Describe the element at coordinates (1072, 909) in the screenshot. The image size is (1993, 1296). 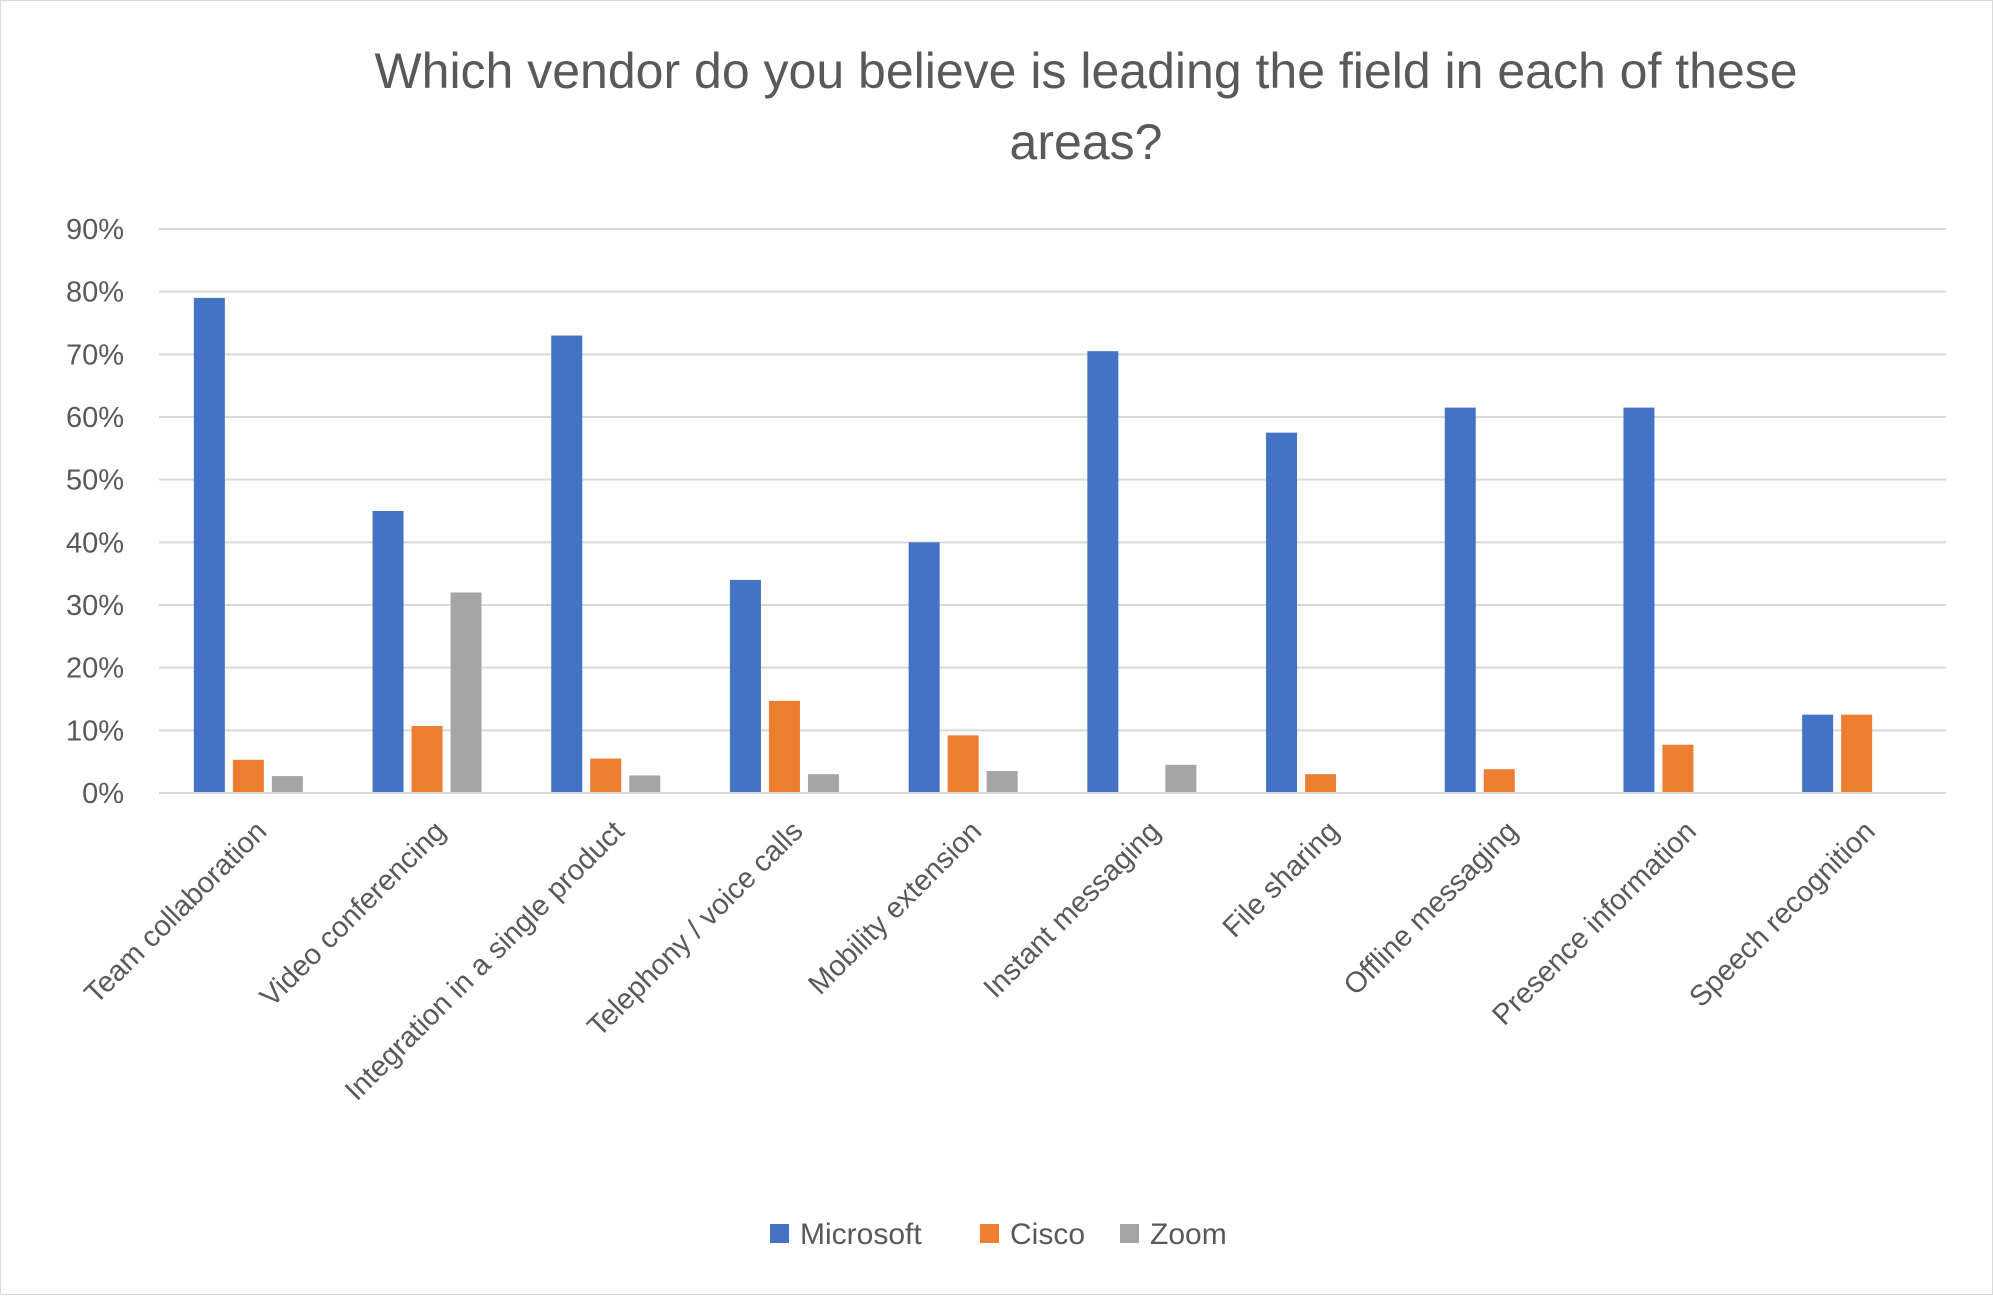
I see `x-tick-label: Instant messaging` at that location.